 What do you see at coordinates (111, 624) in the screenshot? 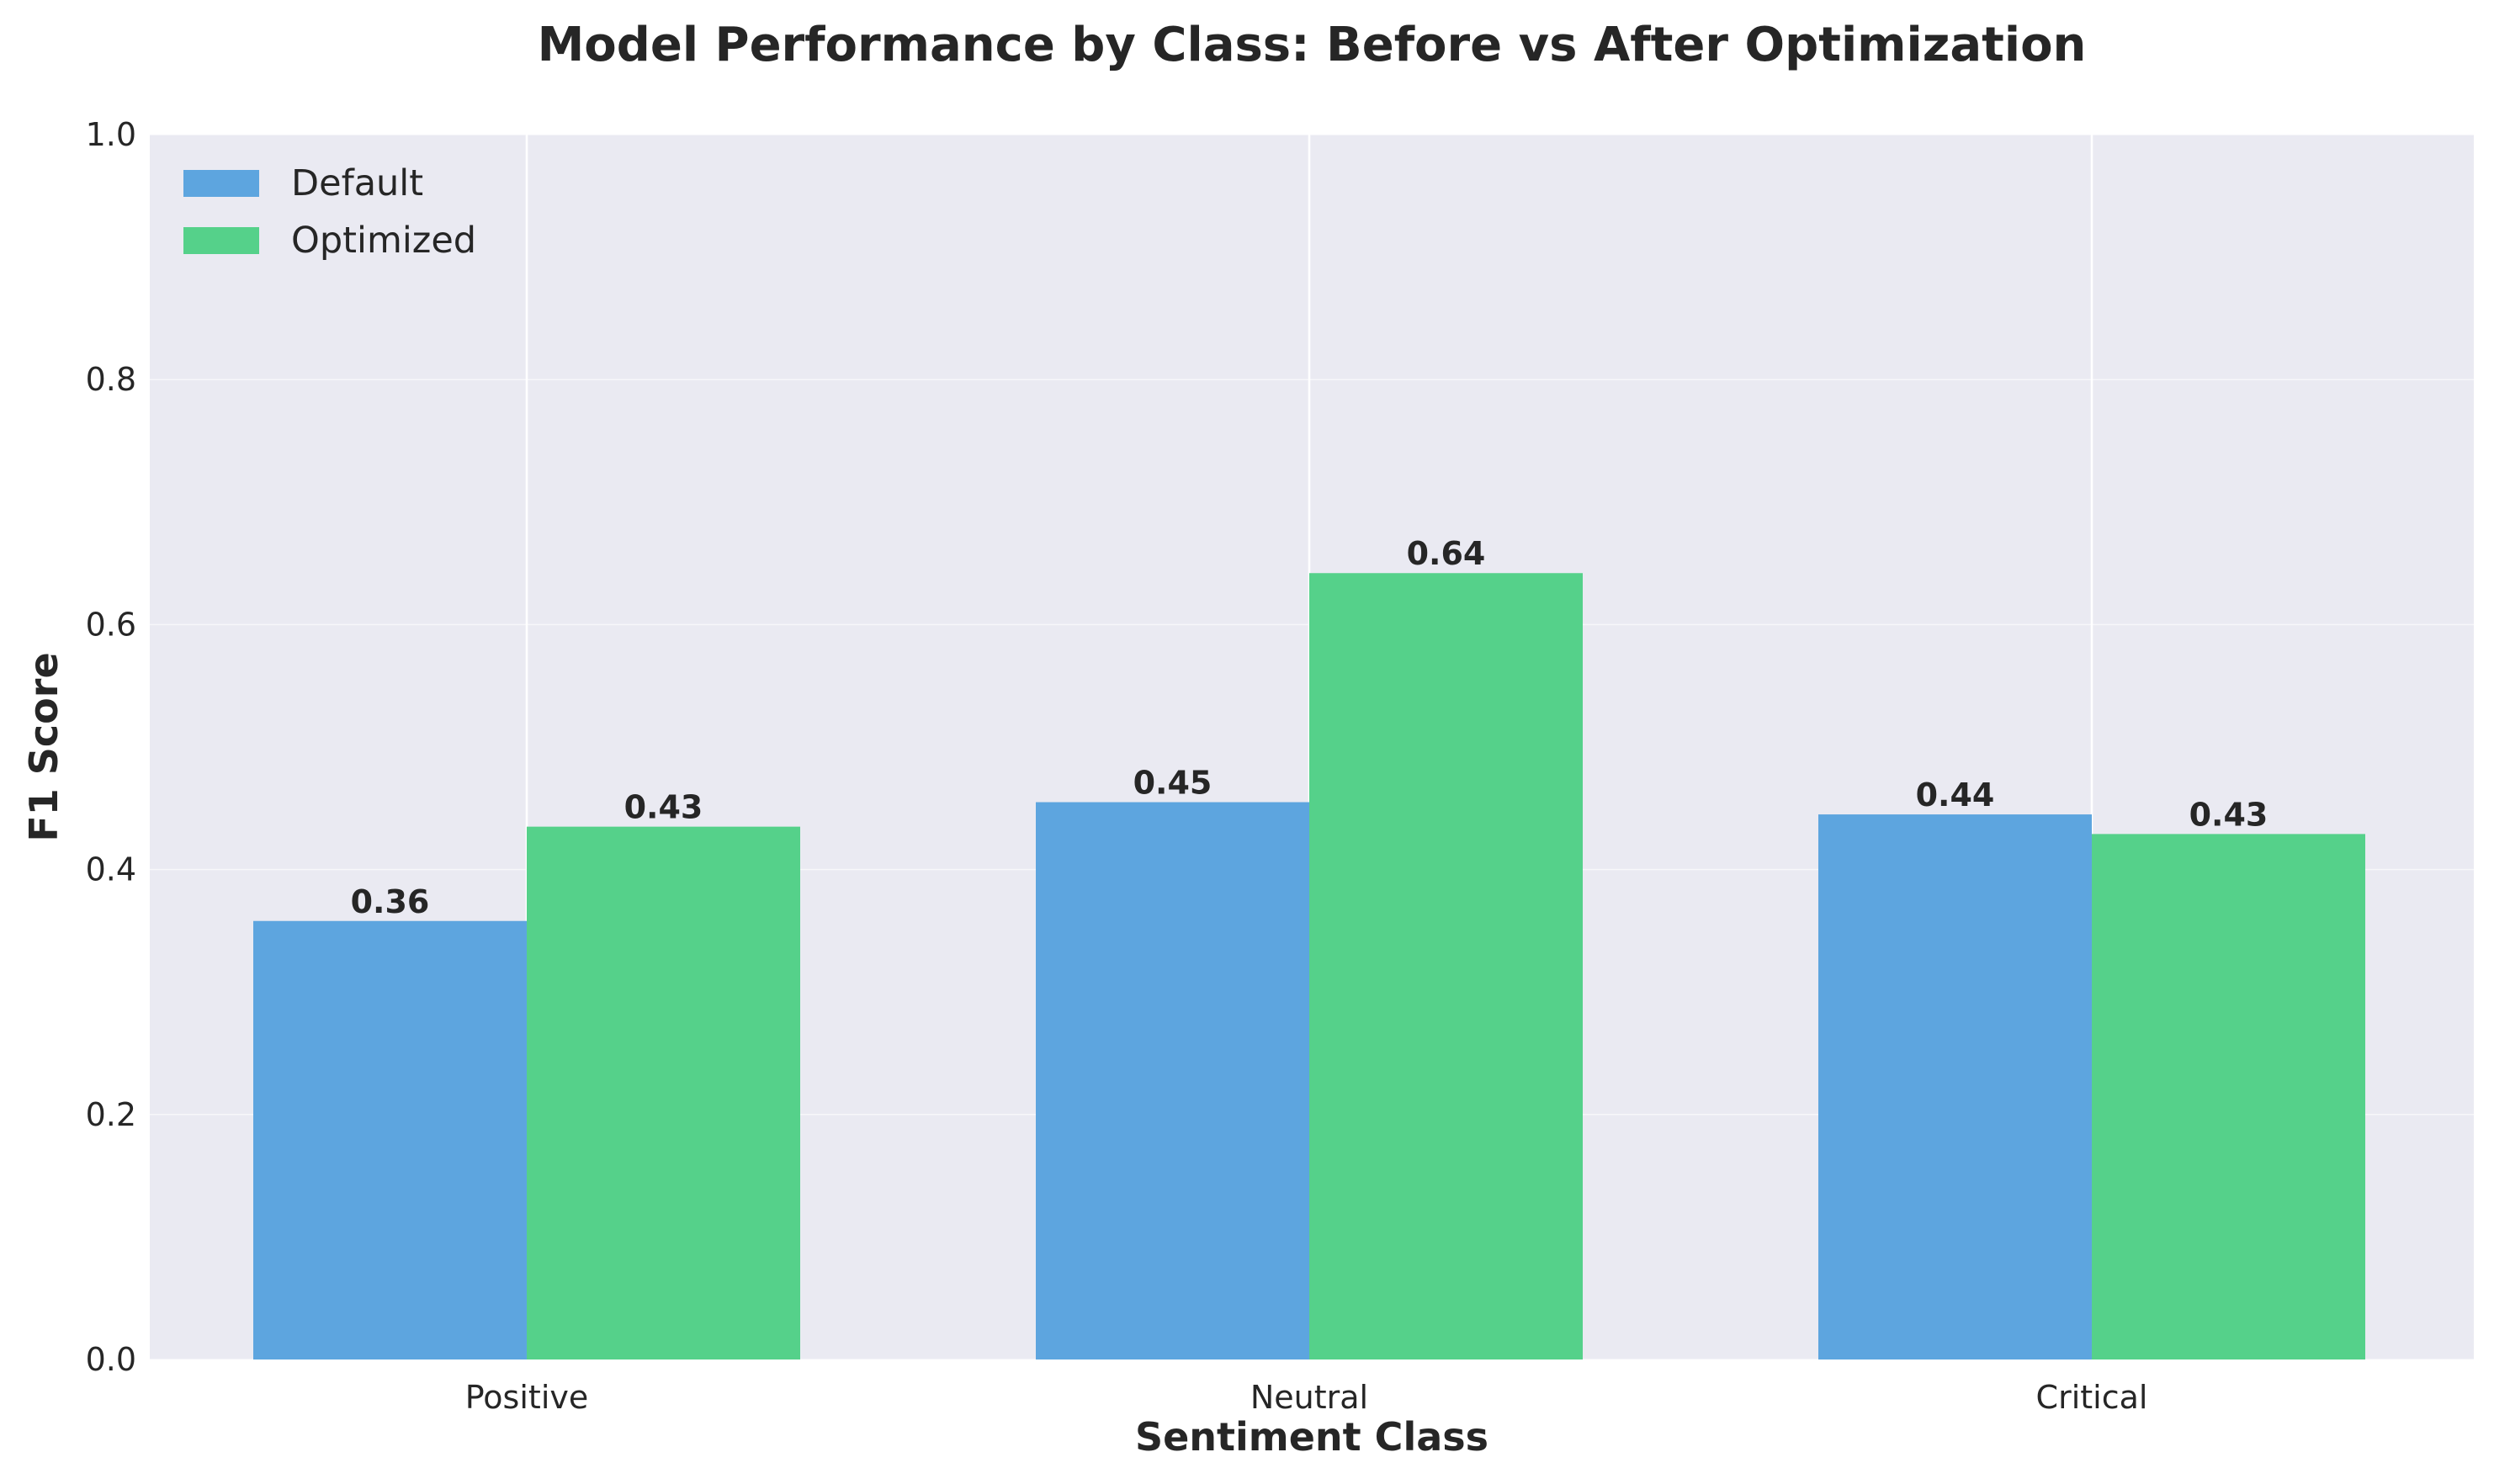
I see `y-tick-label: 0.6` at bounding box center [111, 624].